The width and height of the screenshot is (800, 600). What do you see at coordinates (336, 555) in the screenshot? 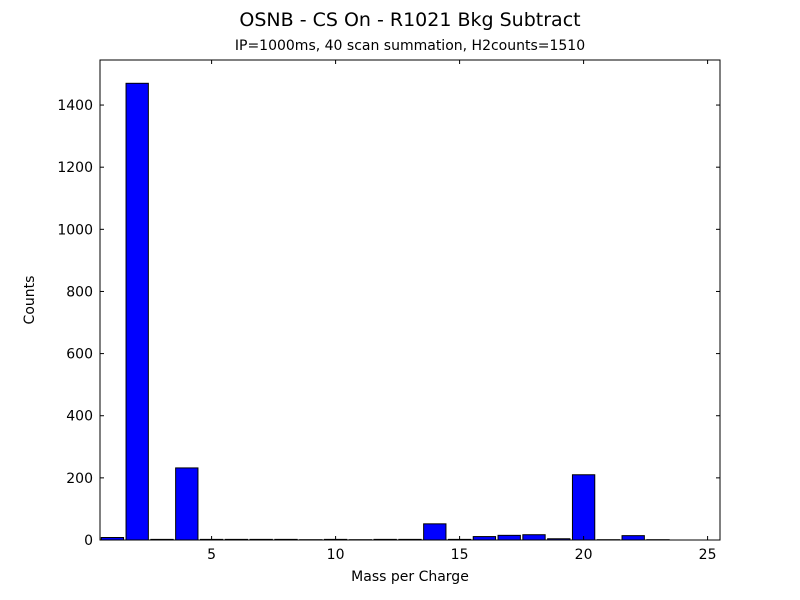
I see `x-tick-label: 10` at bounding box center [336, 555].